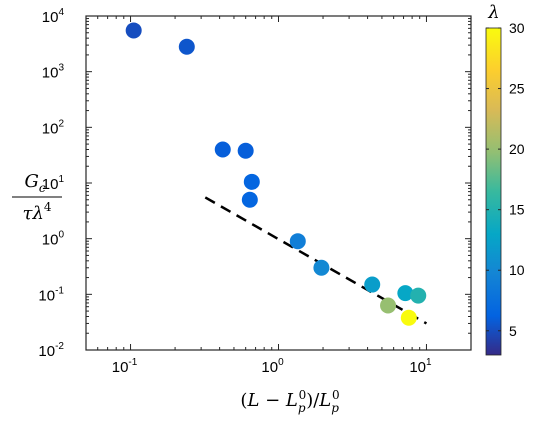  Describe the element at coordinates (272, 366) in the screenshot. I see `x-tick-label: 10⁰` at that location.